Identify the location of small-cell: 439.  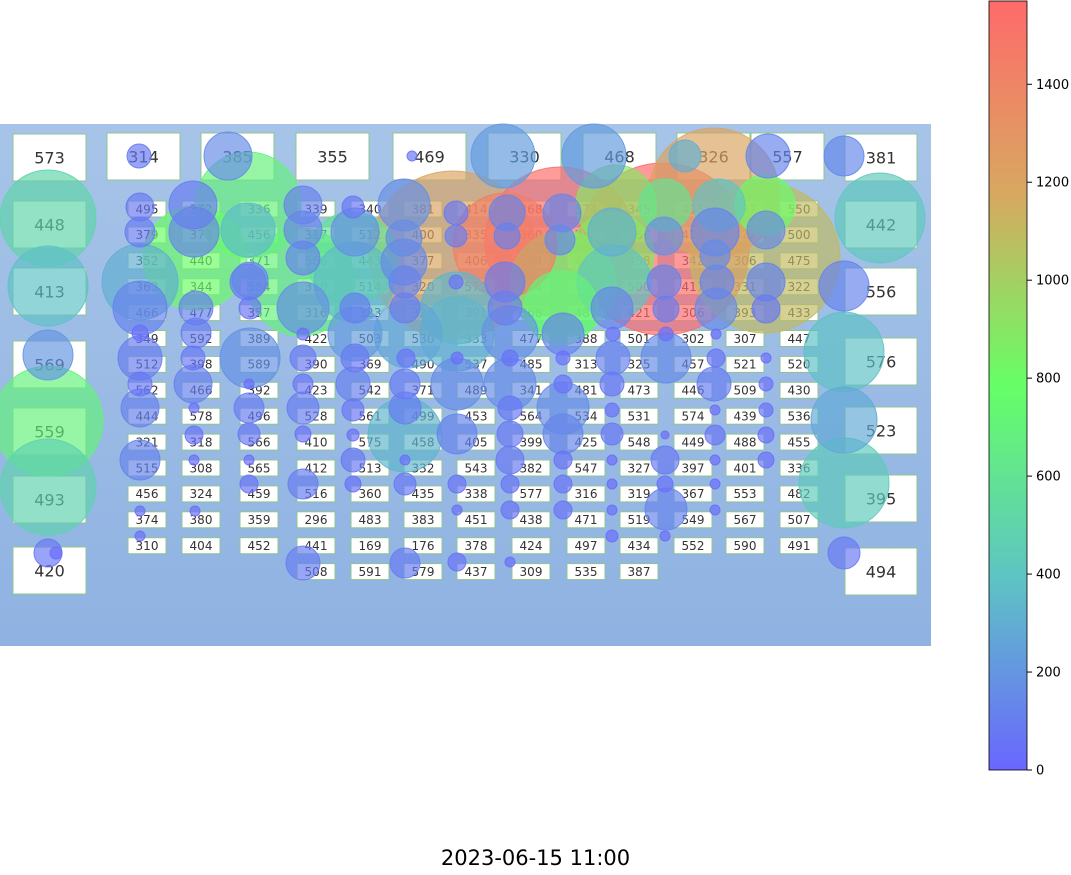
(745, 416).